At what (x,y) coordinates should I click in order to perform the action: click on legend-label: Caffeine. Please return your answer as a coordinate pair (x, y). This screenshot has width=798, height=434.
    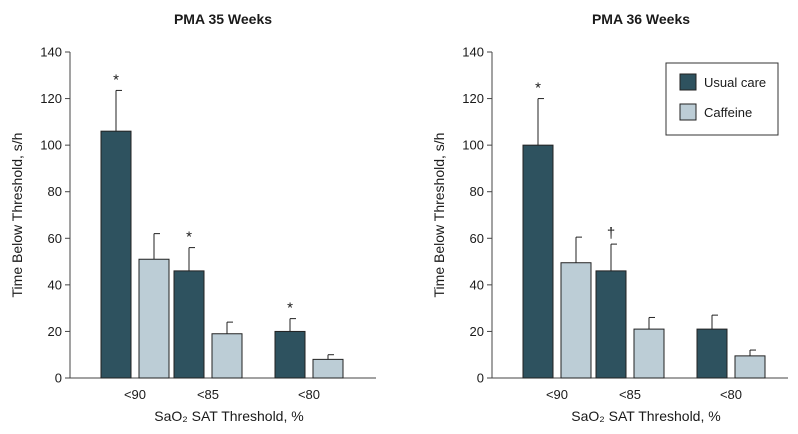
    Looking at the image, I should click on (728, 112).